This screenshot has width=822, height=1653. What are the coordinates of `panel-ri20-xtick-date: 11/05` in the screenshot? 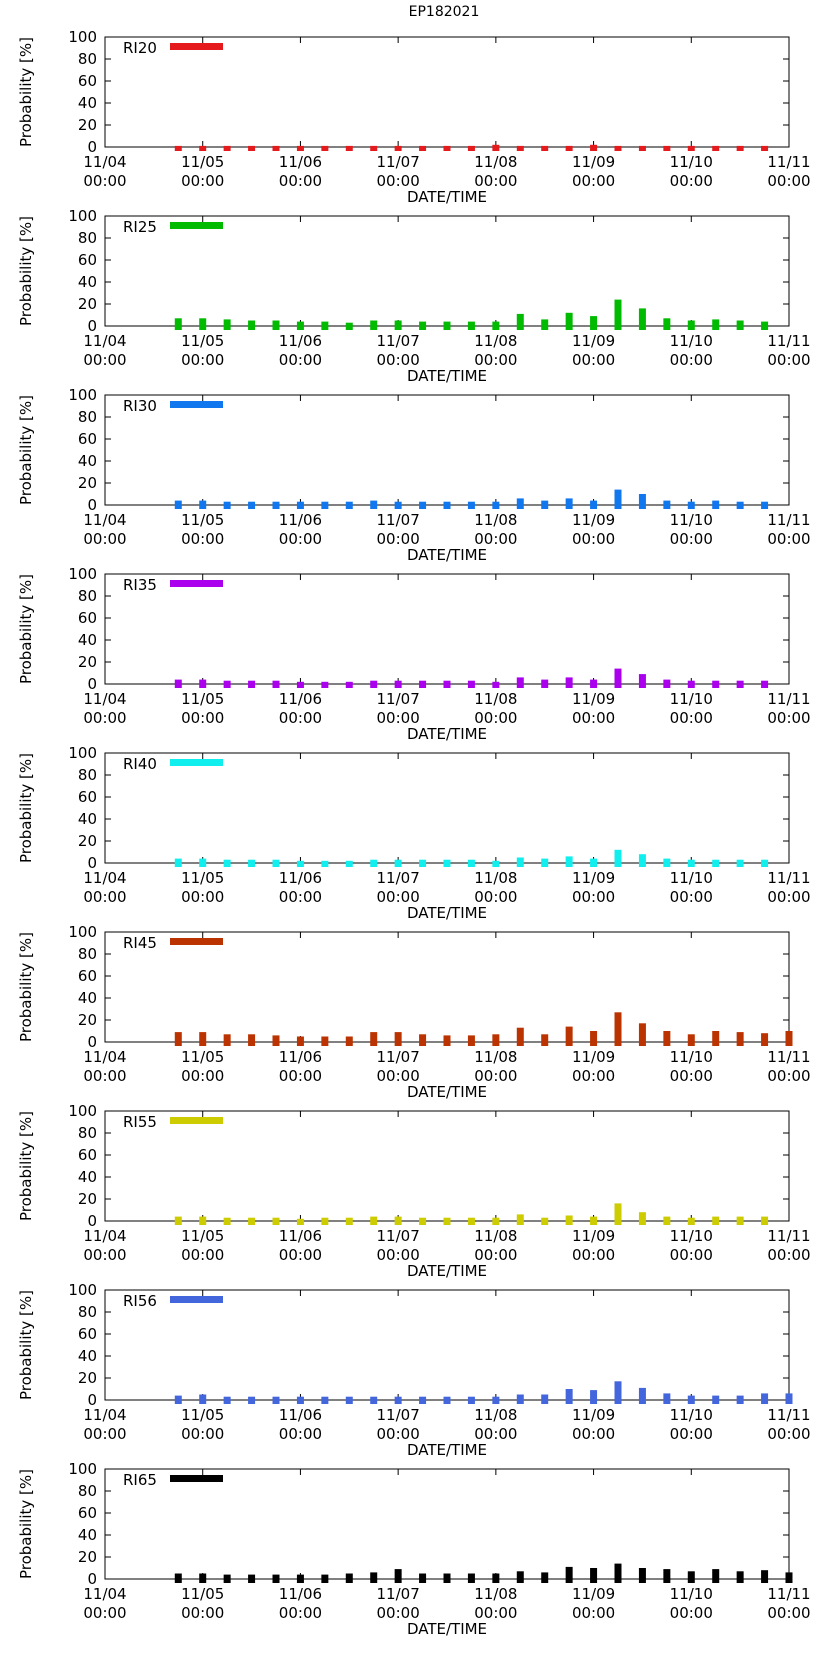 It's located at (202, 162).